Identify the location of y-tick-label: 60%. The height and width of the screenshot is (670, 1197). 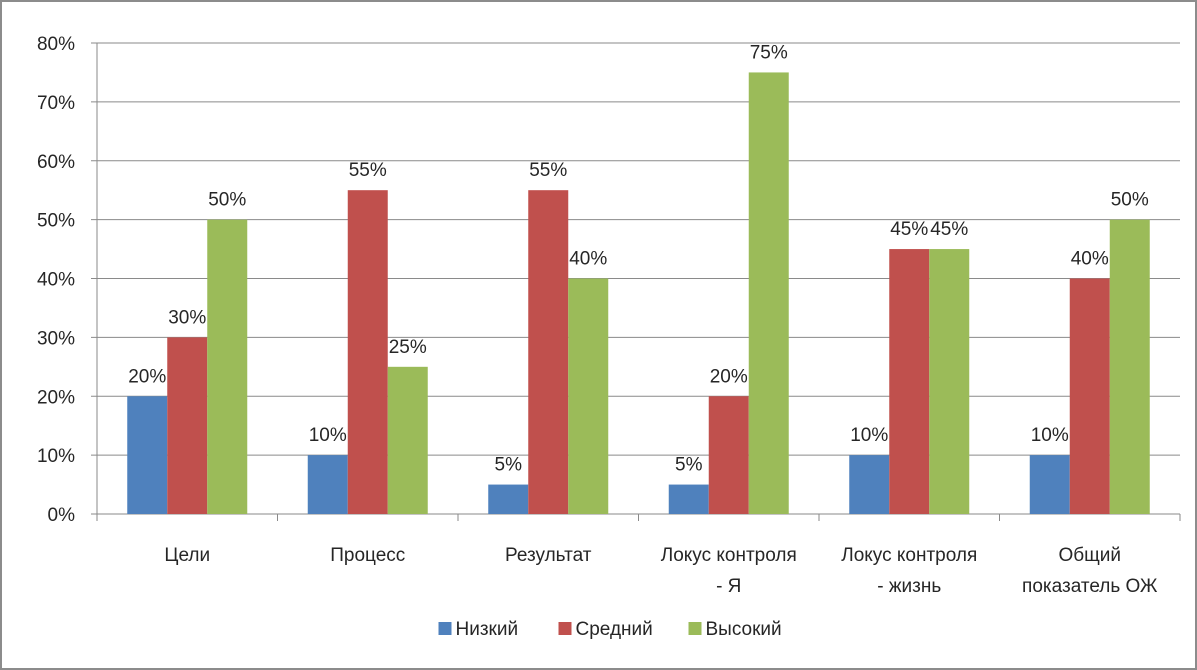
(56, 162).